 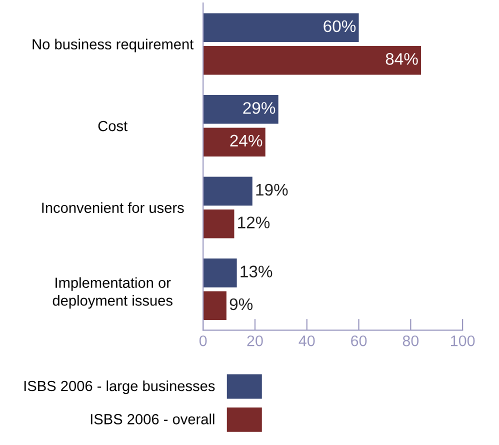 I want to click on data-label: 13%, so click(x=256, y=272).